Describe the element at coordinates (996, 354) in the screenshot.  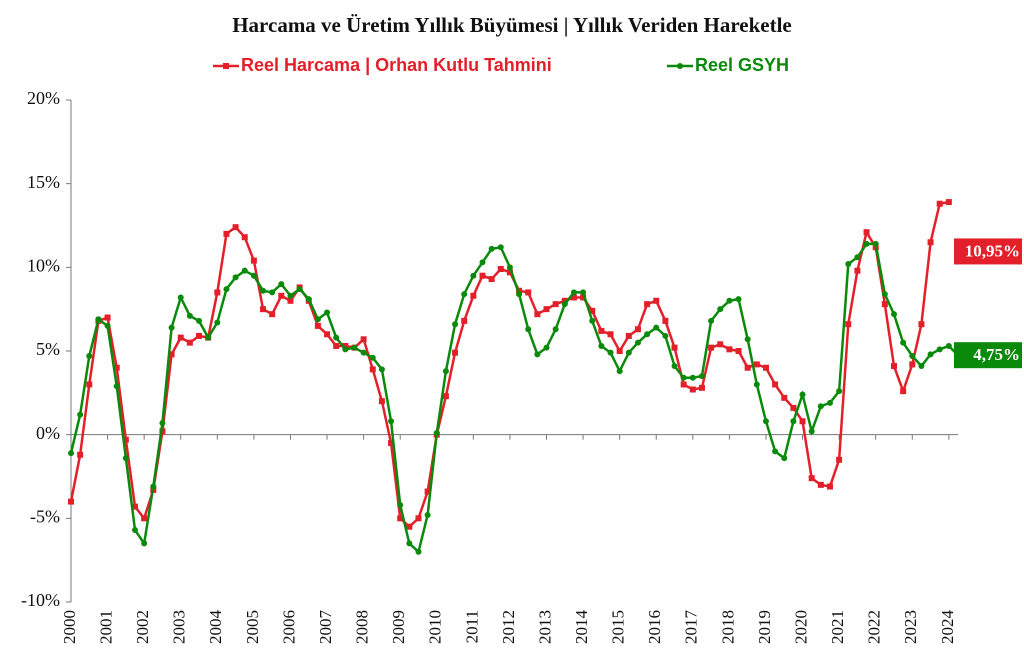
I see `annotation-label: 4,75%` at that location.